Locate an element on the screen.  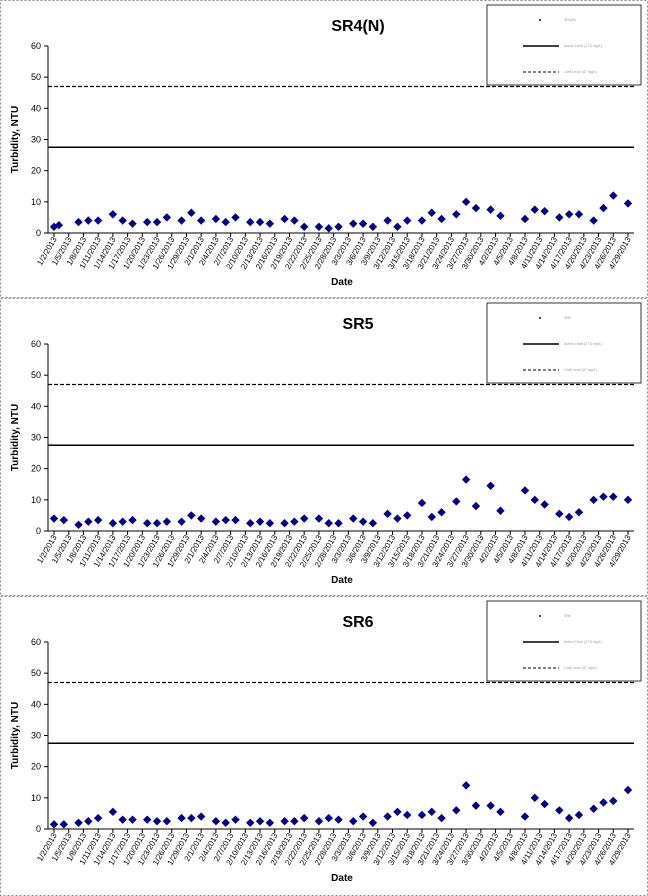
x-axis-label: Date is located at coordinates (342, 282).